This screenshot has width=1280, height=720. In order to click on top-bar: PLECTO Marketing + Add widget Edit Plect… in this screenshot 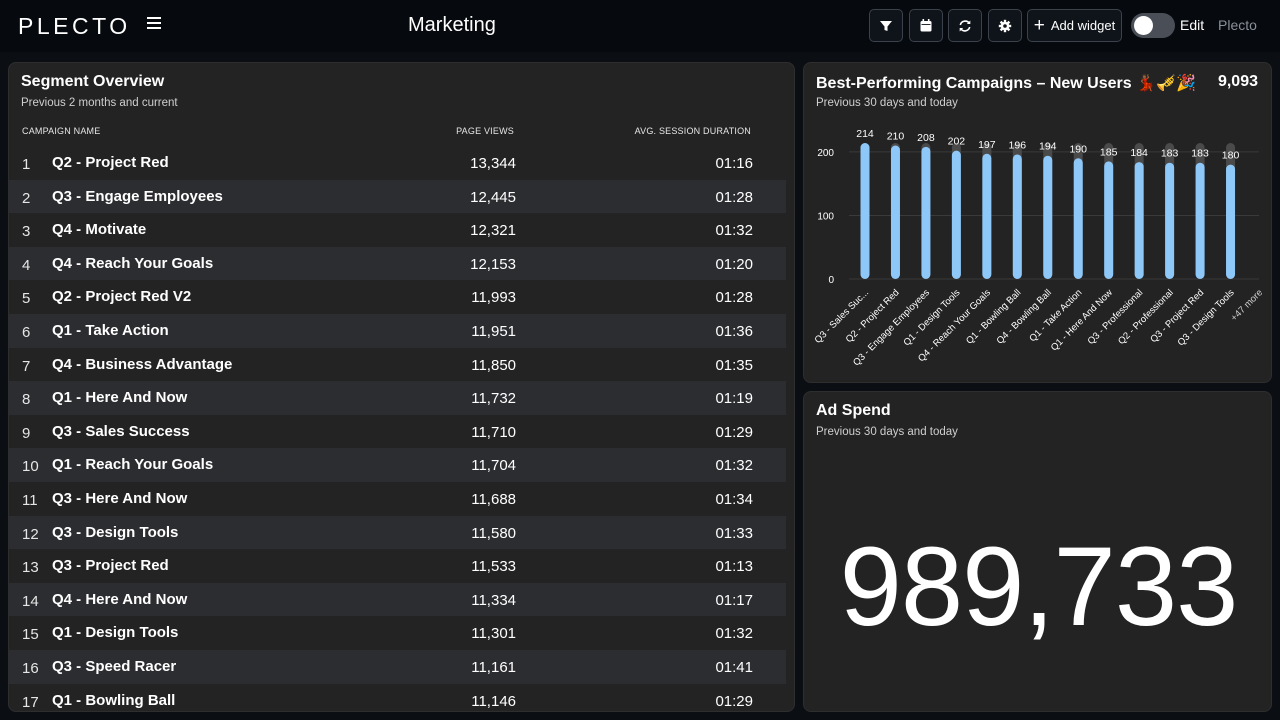, I will do `click(640, 26)`.